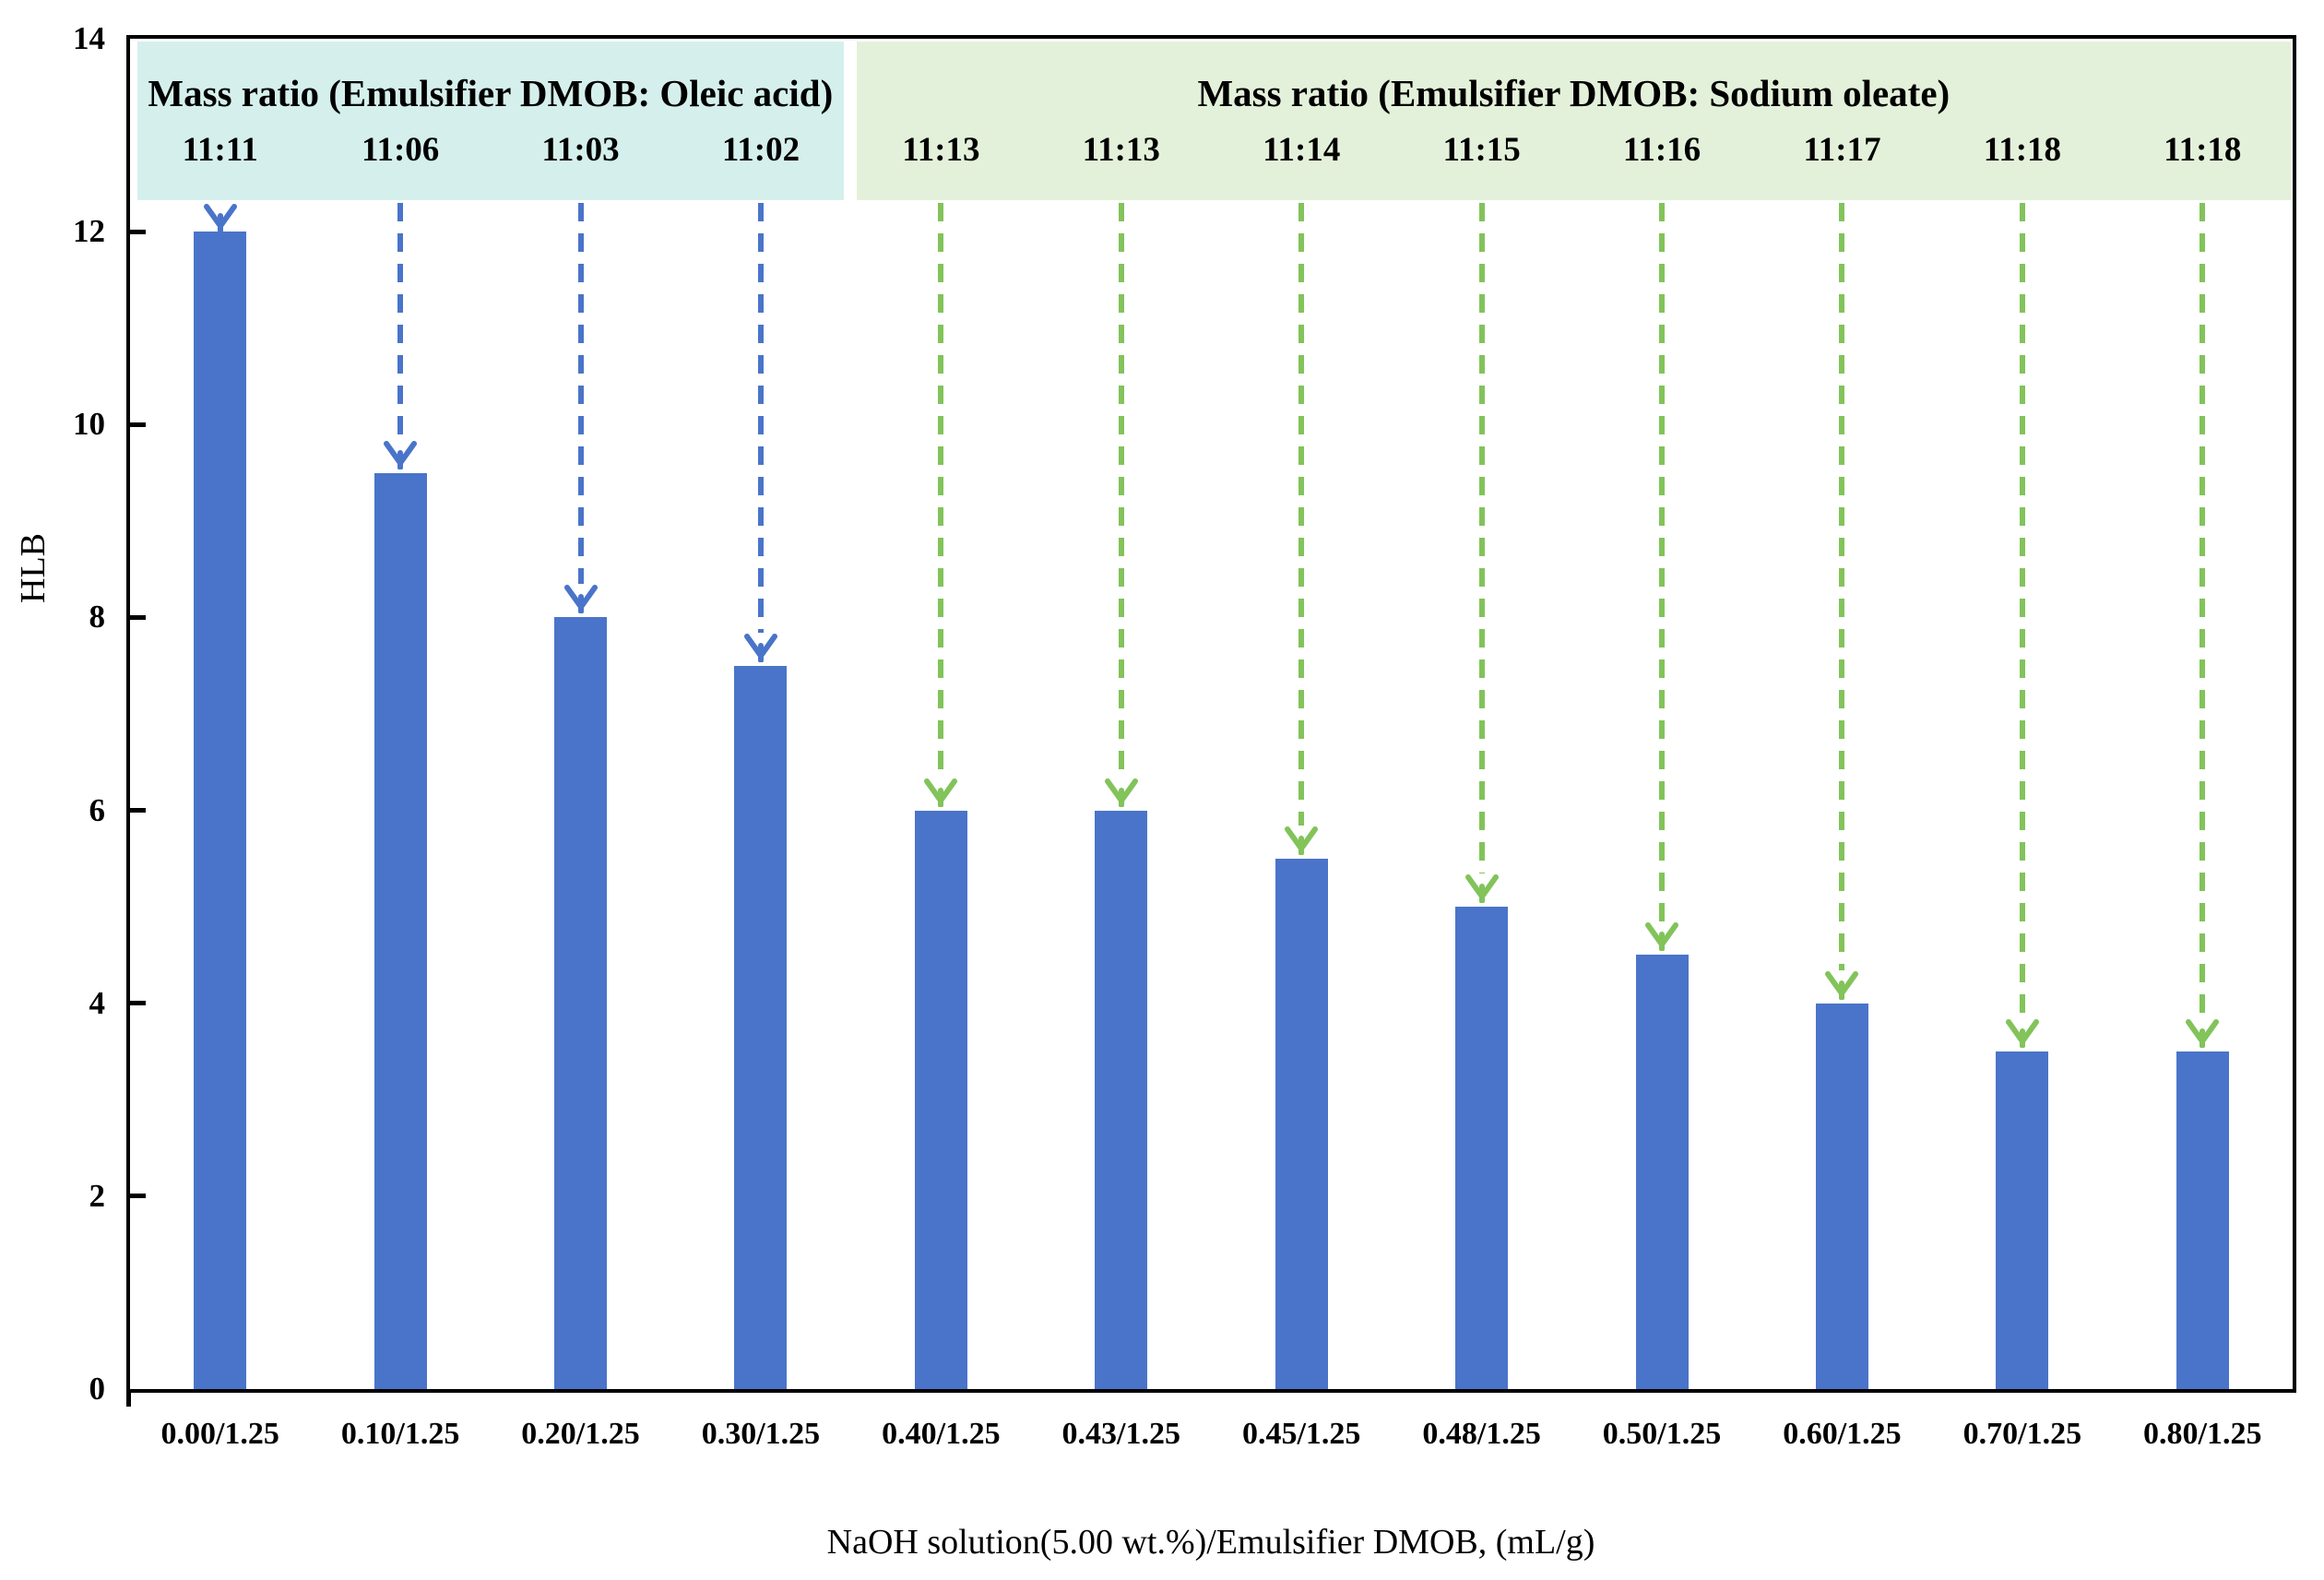 This screenshot has width=2324, height=1580. What do you see at coordinates (2022, 1434) in the screenshot?
I see `x-tick-label: 0.70/1.25` at bounding box center [2022, 1434].